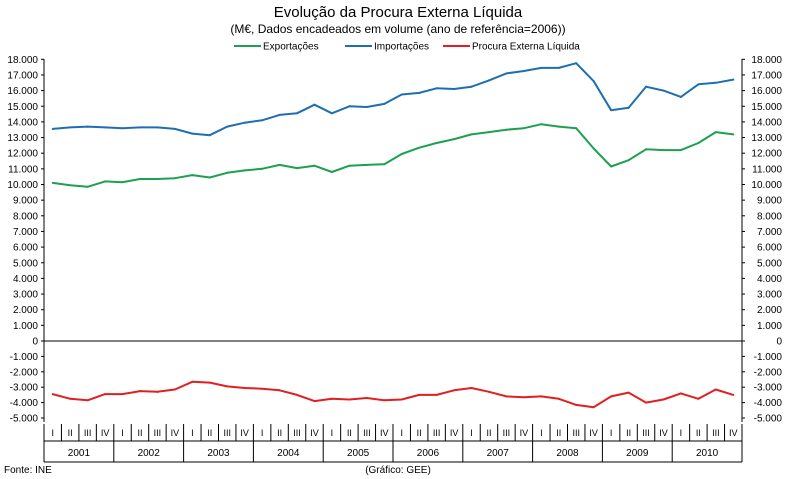  What do you see at coordinates (22, 154) in the screenshot?
I see `y-tick-label-left: 12.000` at bounding box center [22, 154].